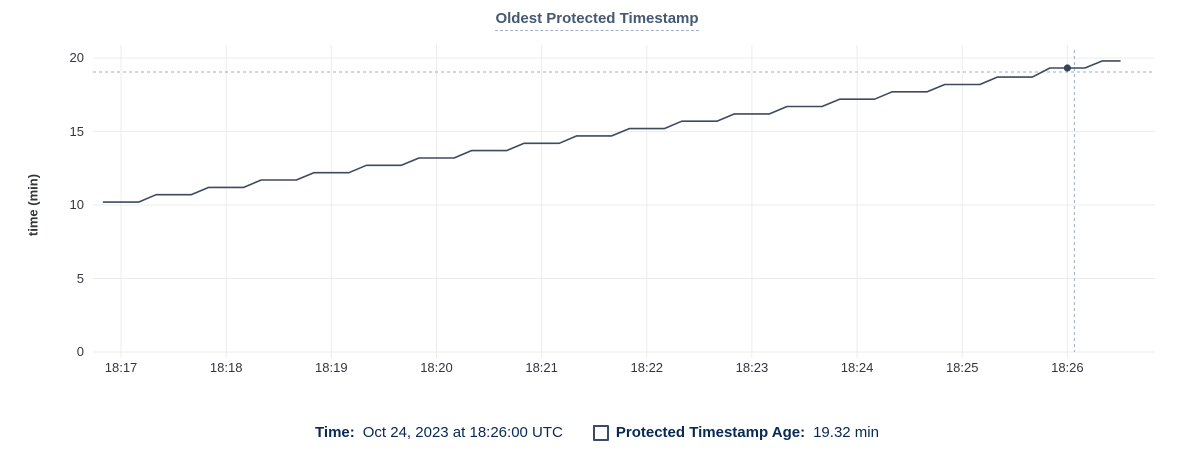  I want to click on x-tick-label: 18:20, so click(436, 367).